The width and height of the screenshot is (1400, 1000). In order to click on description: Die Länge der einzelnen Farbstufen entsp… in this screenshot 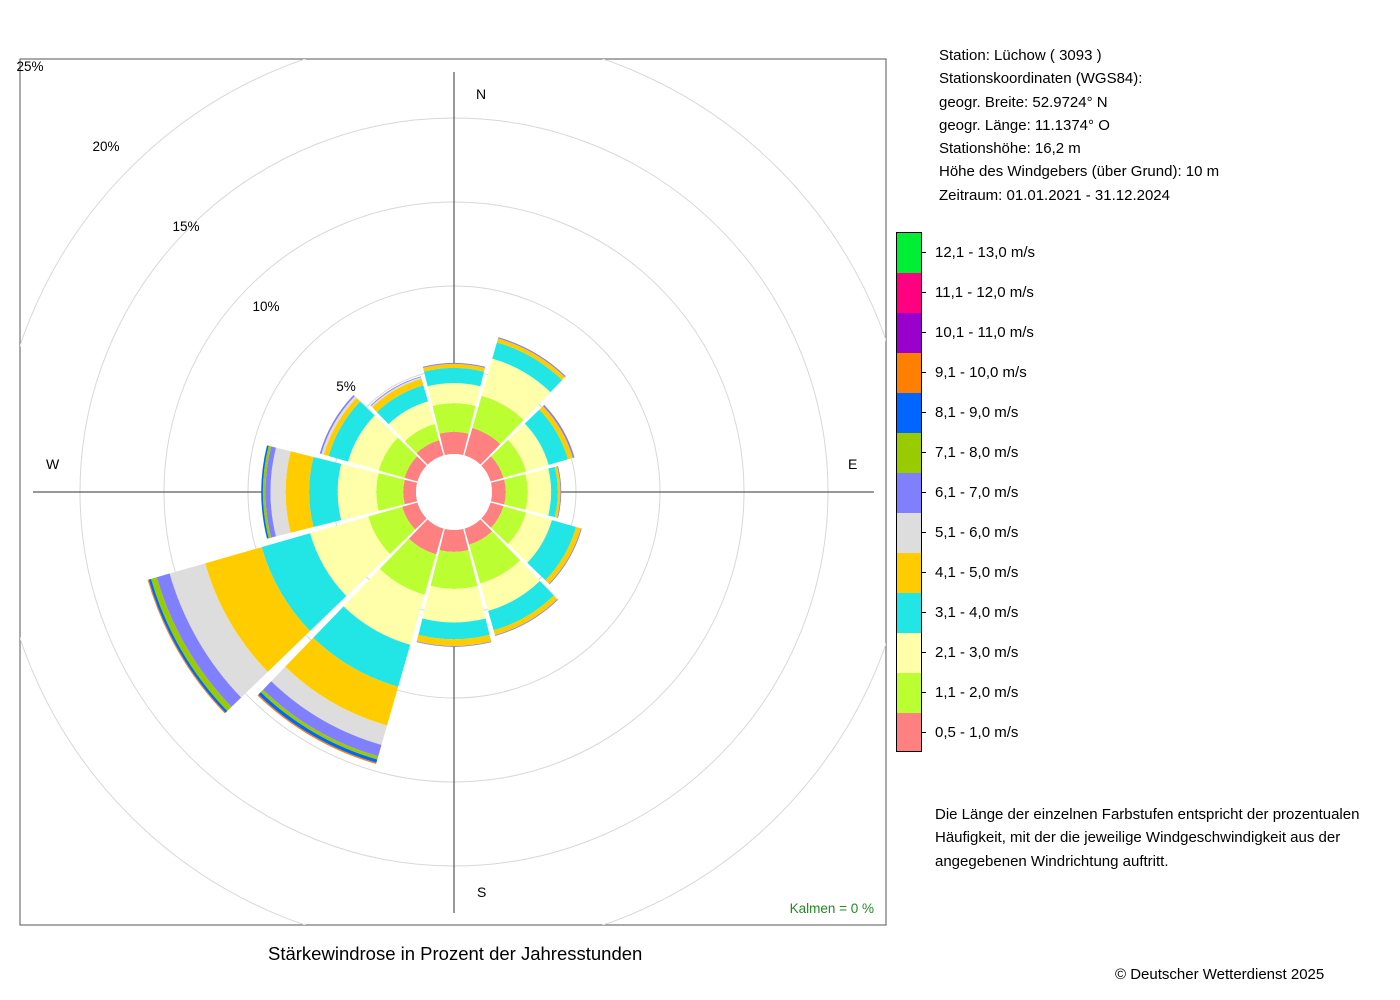, I will do `click(1167, 838)`.